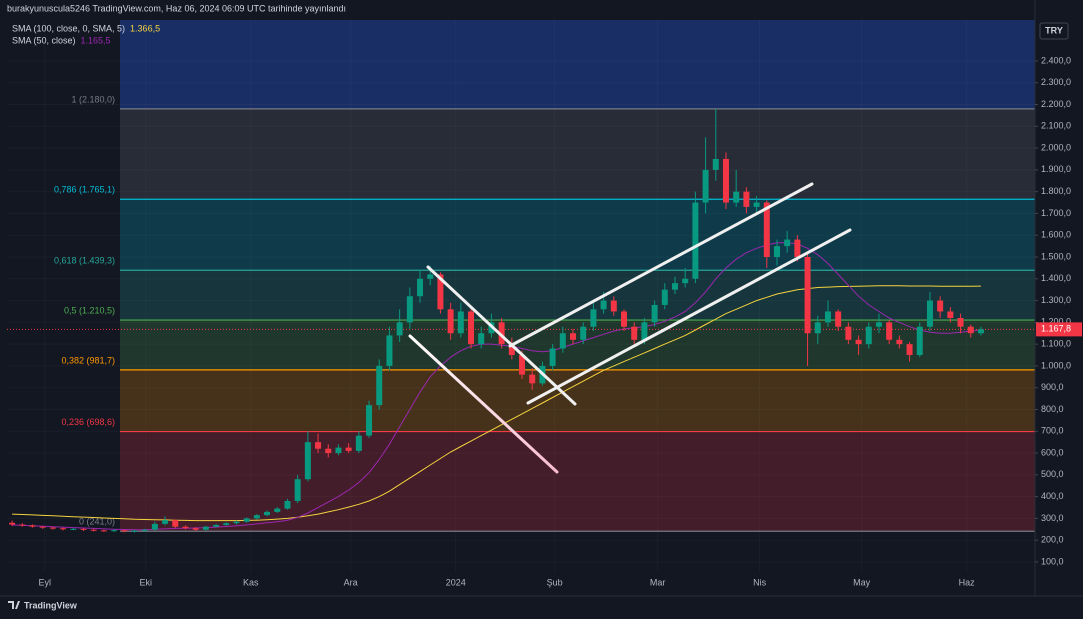 The image size is (1083, 619). I want to click on fib-label: 0,786 (1.765,1), so click(84, 190).